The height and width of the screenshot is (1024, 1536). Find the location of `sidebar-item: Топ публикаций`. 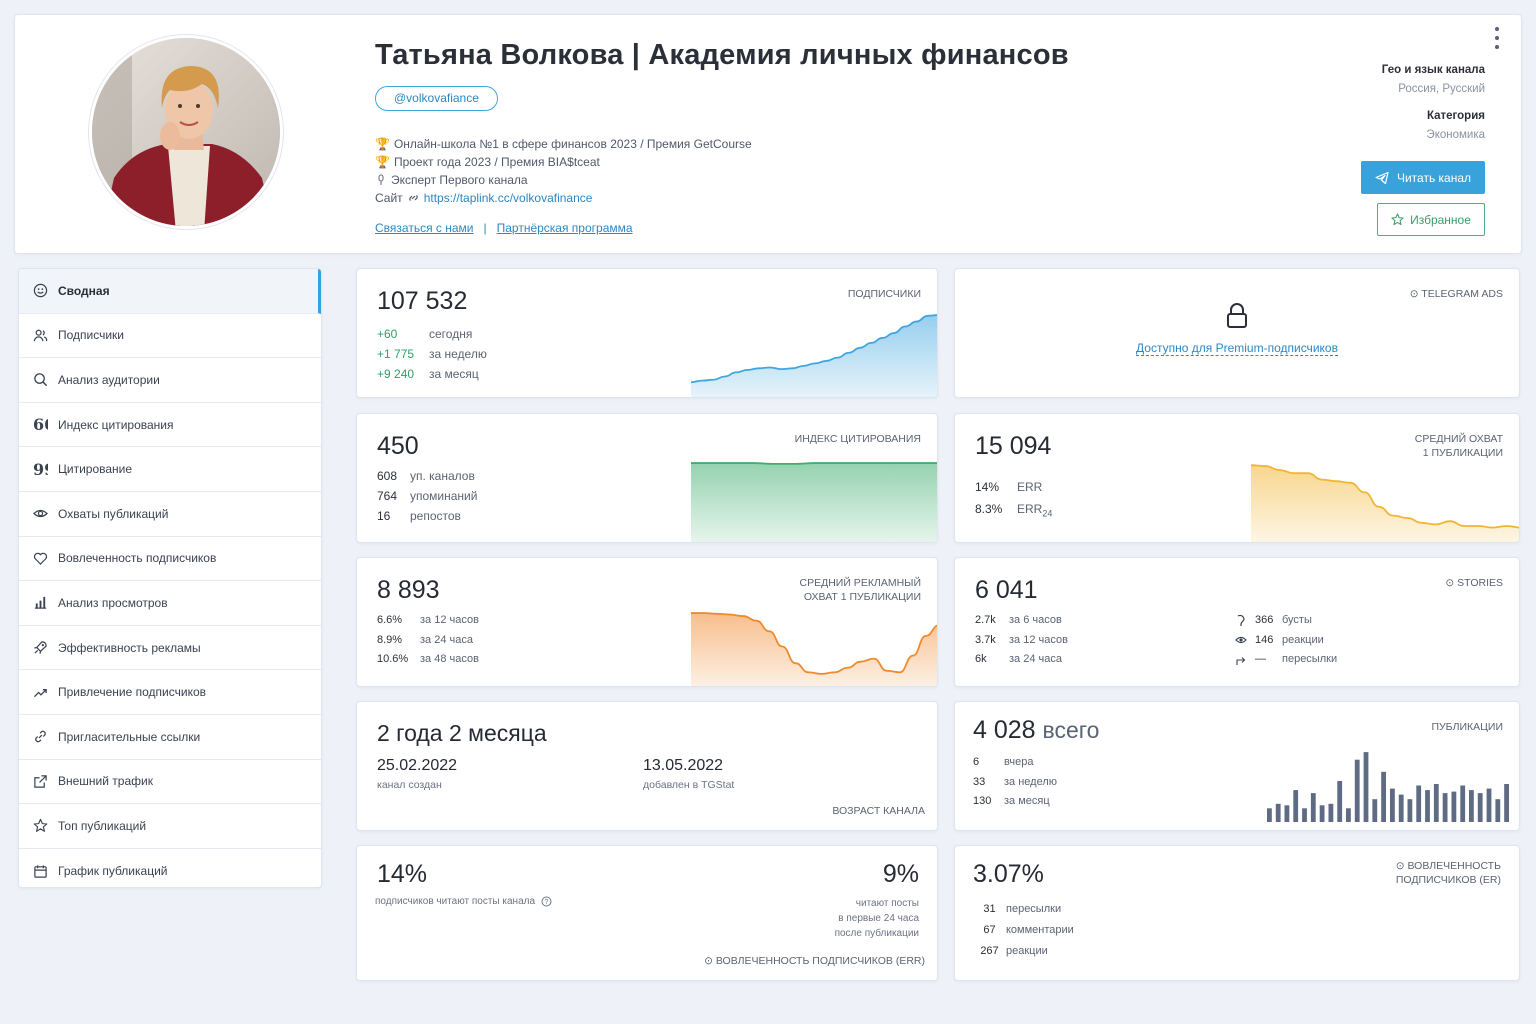

sidebar-item: Топ публикаций is located at coordinates (170, 826).